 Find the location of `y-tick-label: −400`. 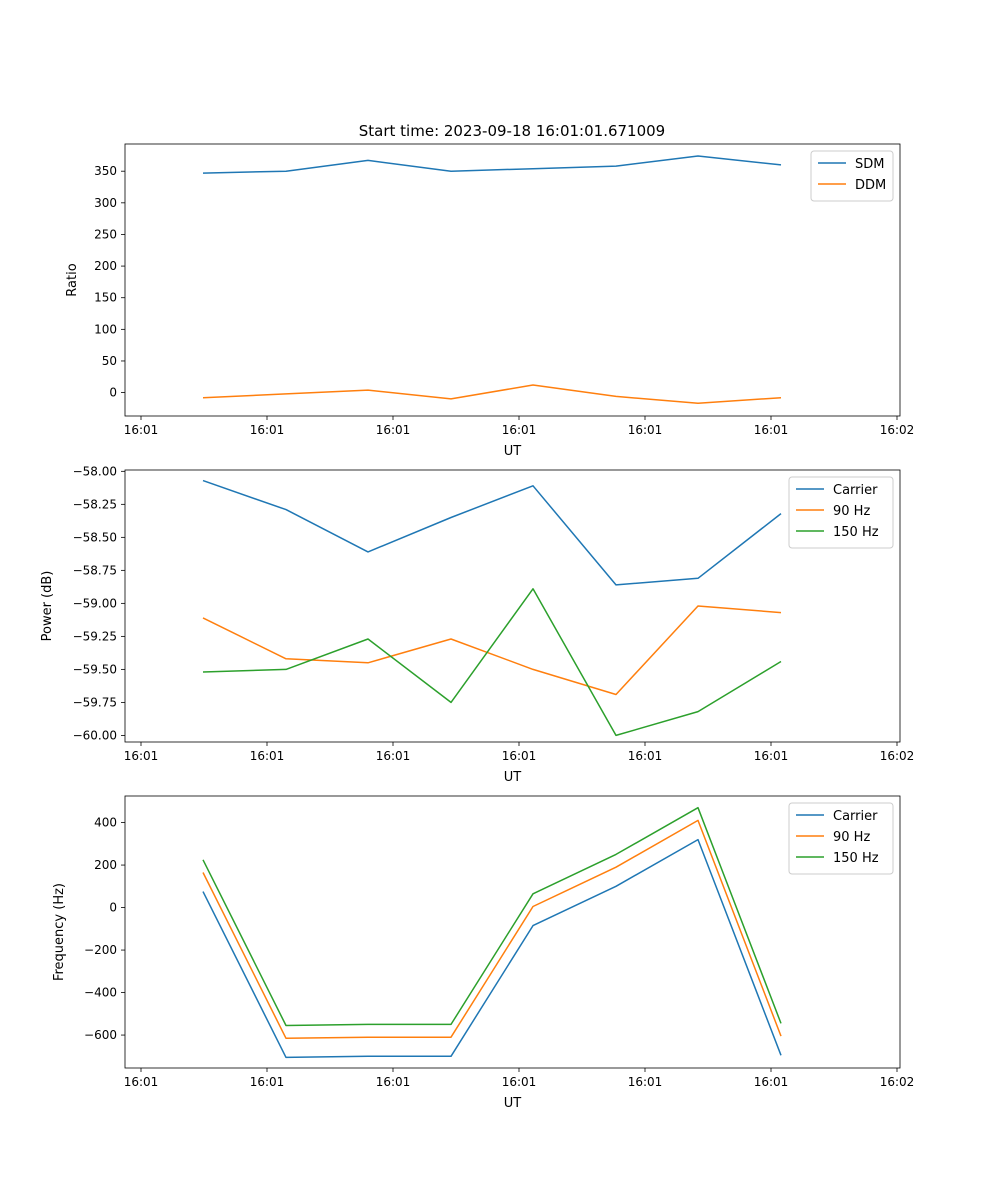

y-tick-label: −400 is located at coordinates (100, 993).